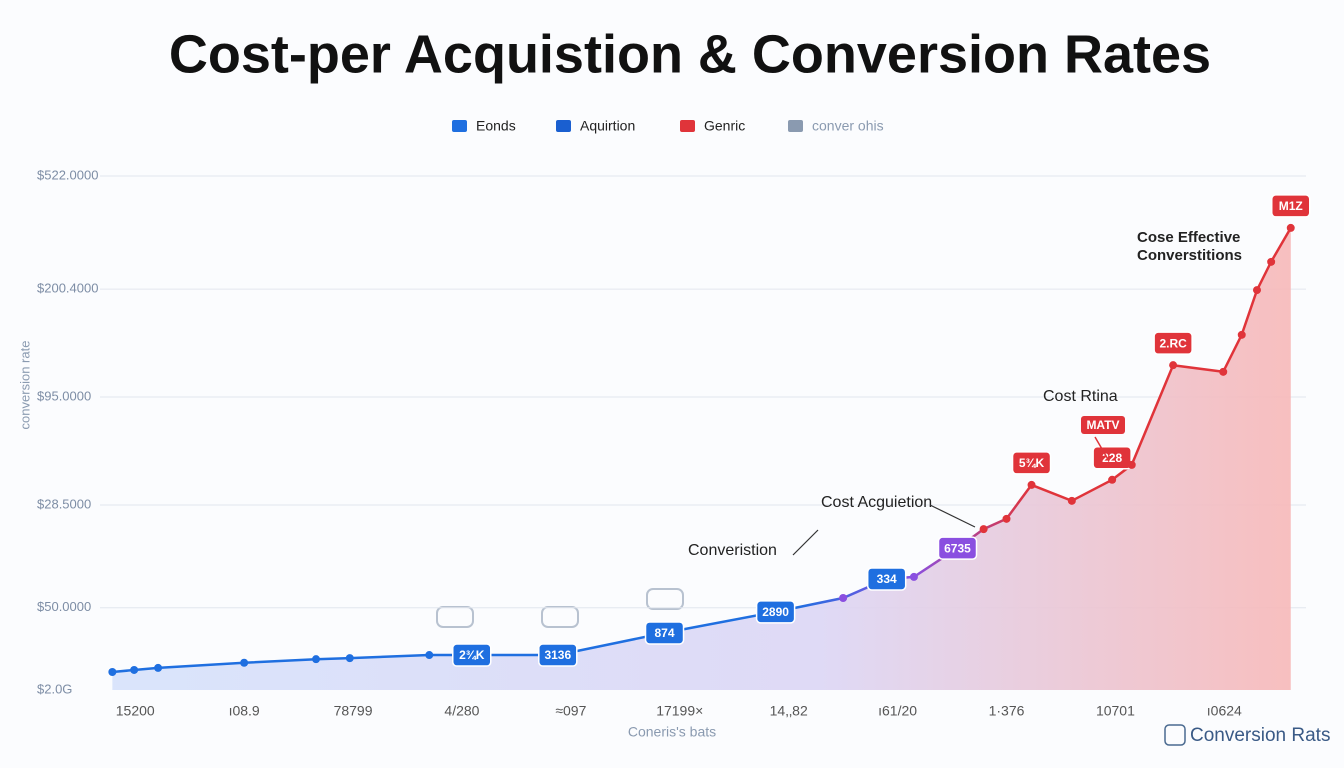 The height and width of the screenshot is (768, 1344). I want to click on x-tick-label: 4/280, so click(461, 711).